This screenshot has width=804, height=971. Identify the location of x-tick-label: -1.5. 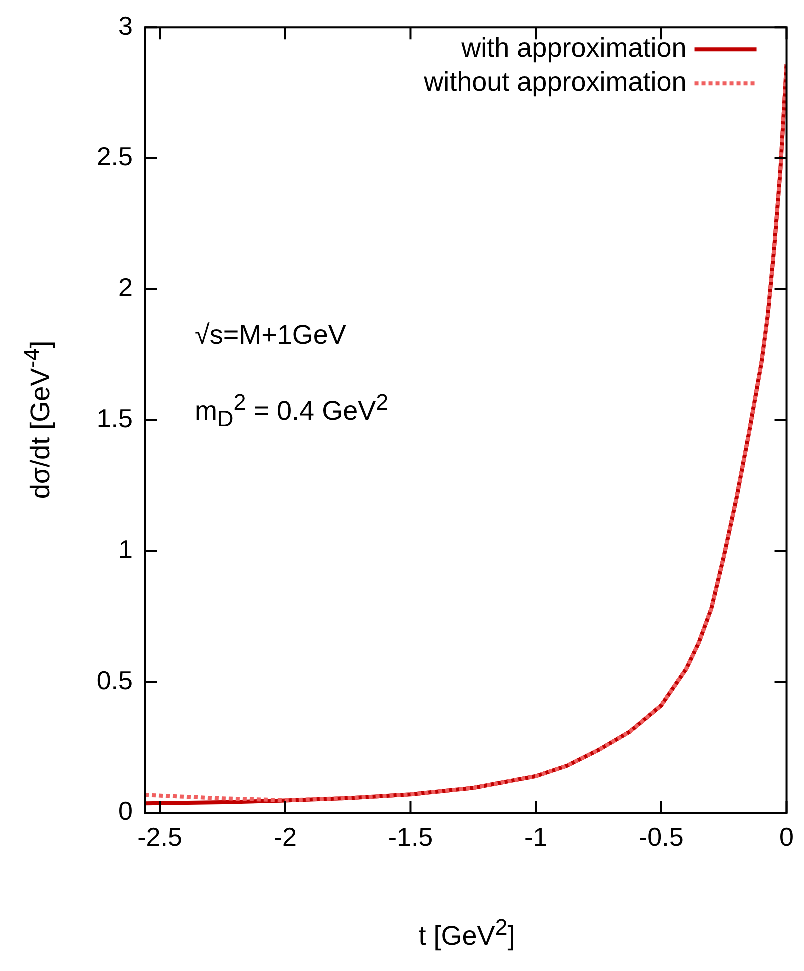
(411, 837).